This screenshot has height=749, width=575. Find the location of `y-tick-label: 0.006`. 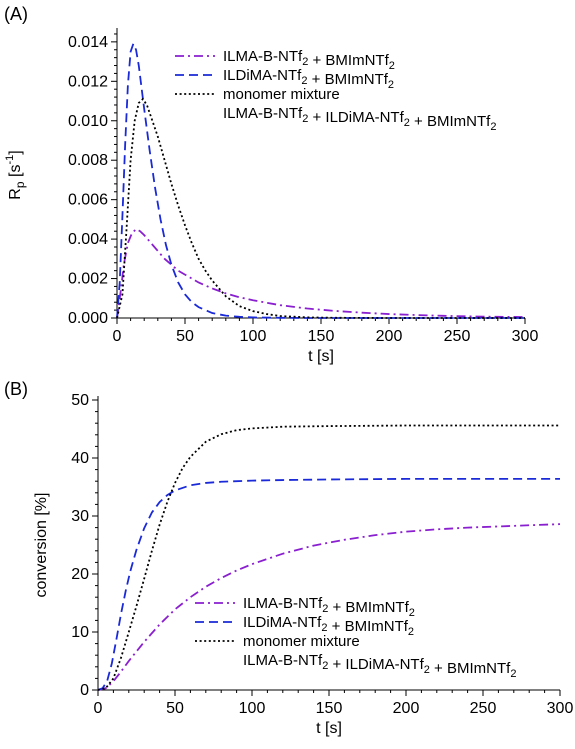

y-tick-label: 0.006 is located at coordinates (88, 200).